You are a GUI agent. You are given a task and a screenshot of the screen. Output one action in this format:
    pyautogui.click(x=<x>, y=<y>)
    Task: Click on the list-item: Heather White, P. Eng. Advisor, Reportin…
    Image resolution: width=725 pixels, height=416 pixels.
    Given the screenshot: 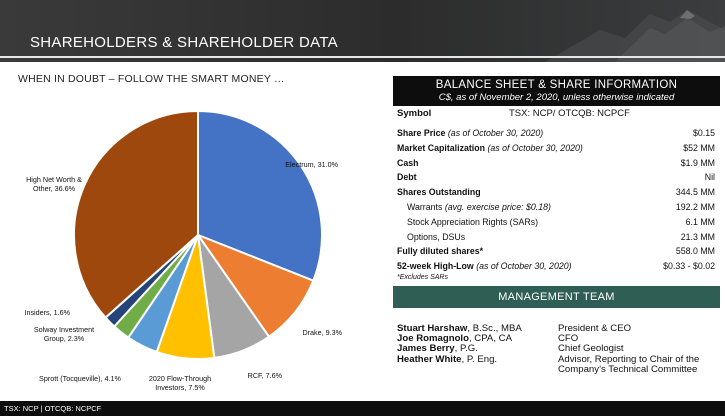 What is the action you would take?
    pyautogui.click(x=560, y=359)
    